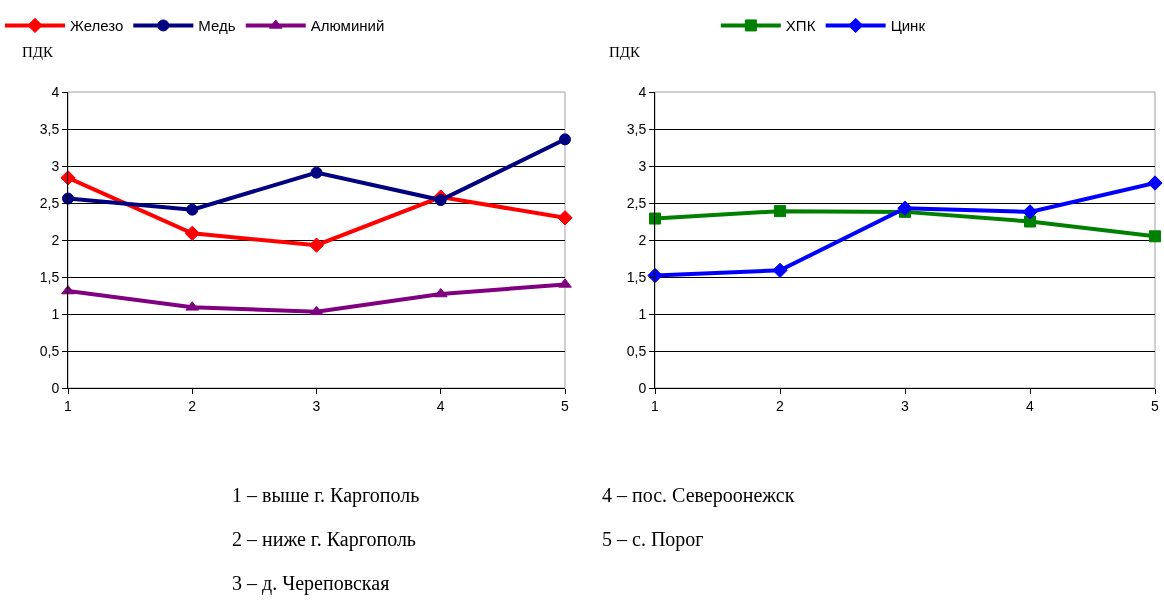  Describe the element at coordinates (347, 26) in the screenshot. I see `legend-label: Алюминий` at that location.